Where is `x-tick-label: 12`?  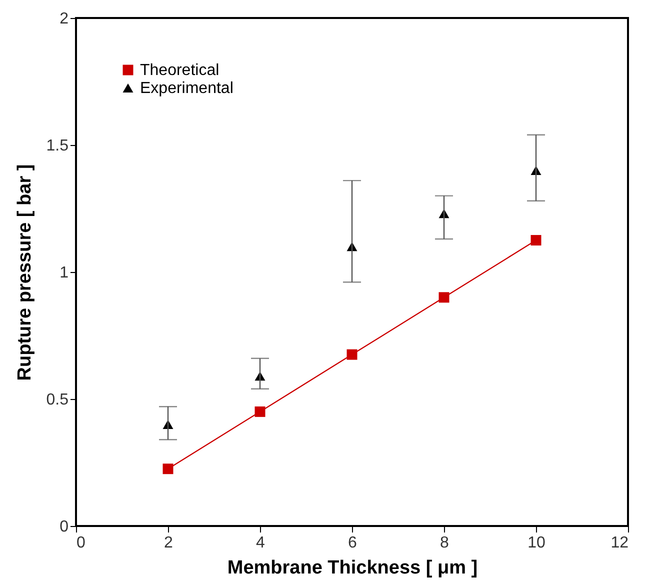 x-tick-label: 12 is located at coordinates (619, 543).